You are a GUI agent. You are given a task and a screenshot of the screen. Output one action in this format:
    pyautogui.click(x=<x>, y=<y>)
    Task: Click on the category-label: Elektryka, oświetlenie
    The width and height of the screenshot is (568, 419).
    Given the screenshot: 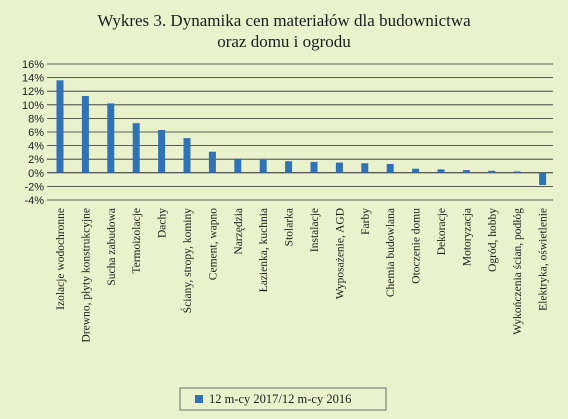 What is the action you would take?
    pyautogui.click(x=544, y=259)
    